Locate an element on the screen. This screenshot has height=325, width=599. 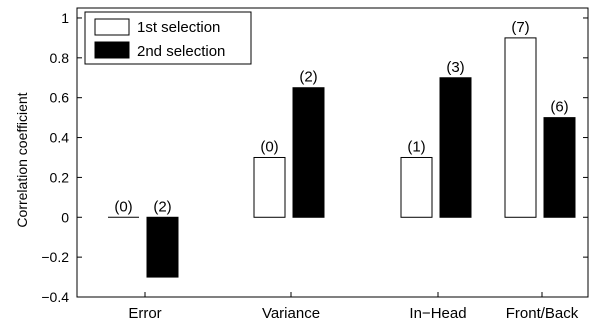
y-tick-label: −0.2 is located at coordinates (55, 257).